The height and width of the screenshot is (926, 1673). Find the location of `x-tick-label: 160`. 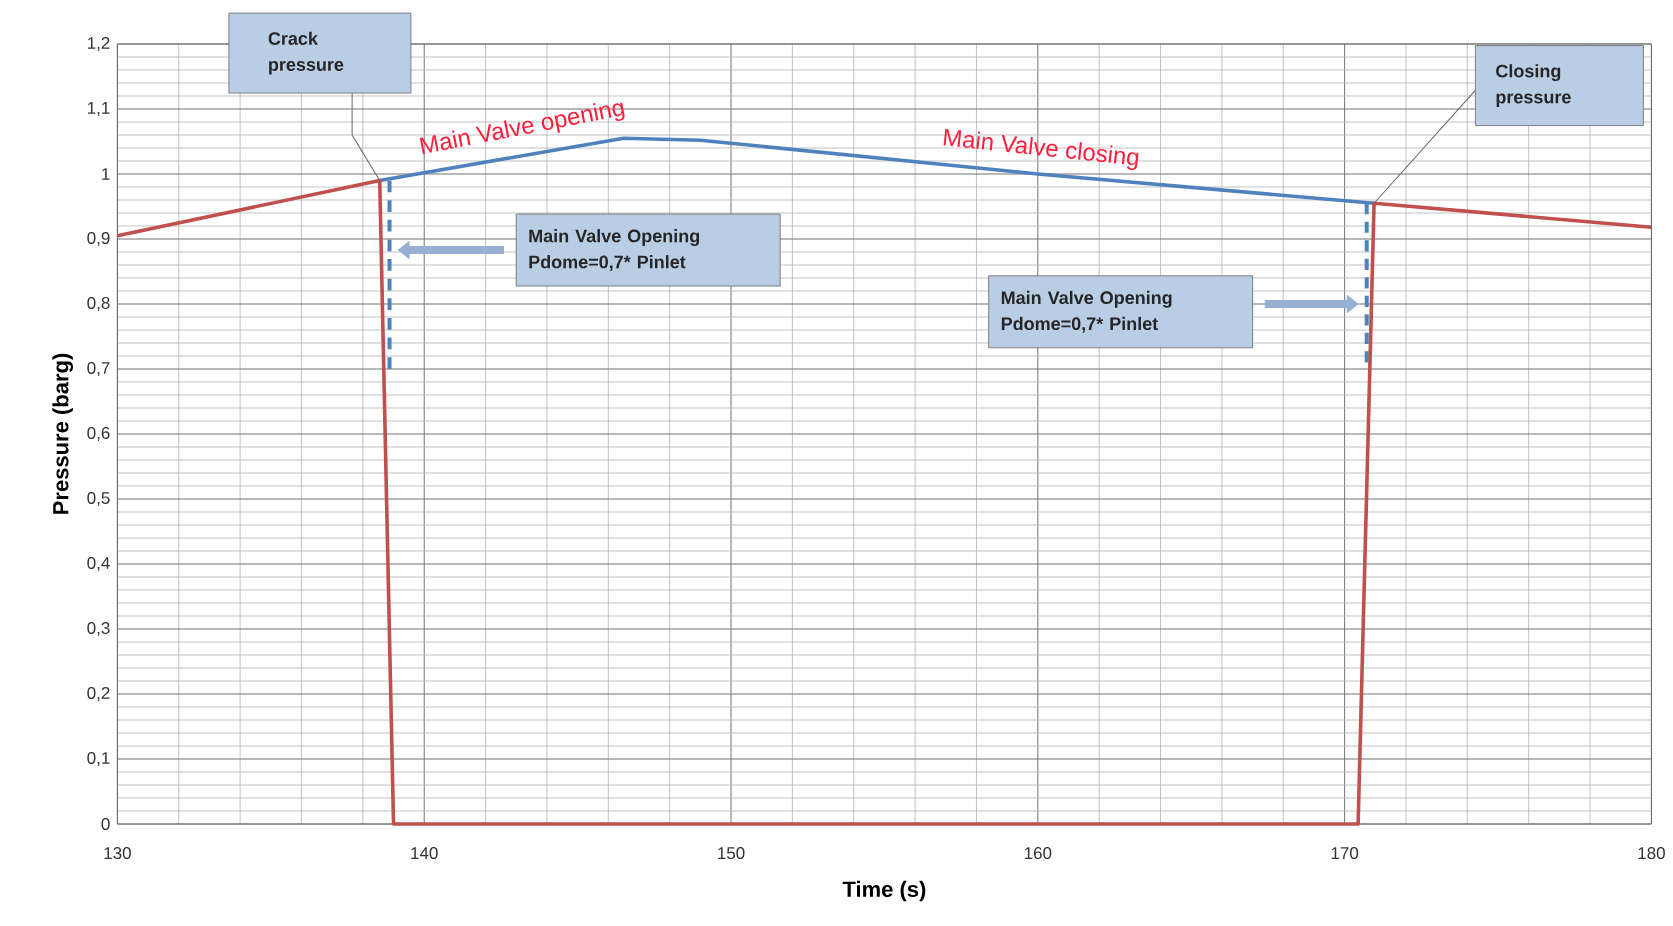

x-tick-label: 160 is located at coordinates (1038, 853).